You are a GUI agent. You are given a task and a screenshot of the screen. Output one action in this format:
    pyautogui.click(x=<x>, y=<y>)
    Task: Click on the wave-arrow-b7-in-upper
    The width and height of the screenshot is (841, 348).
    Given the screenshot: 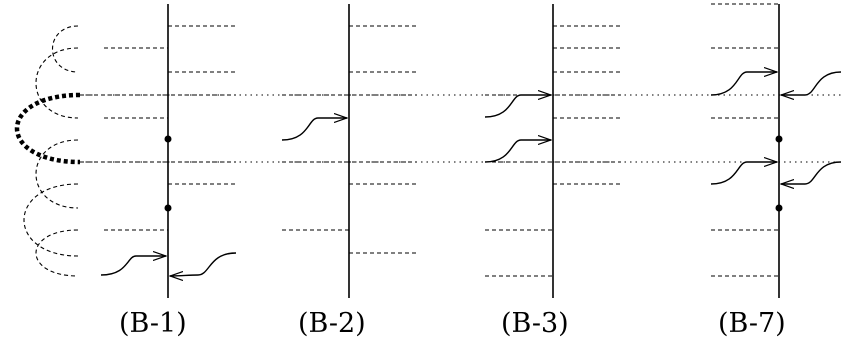 What is the action you would take?
    pyautogui.click(x=743, y=84)
    